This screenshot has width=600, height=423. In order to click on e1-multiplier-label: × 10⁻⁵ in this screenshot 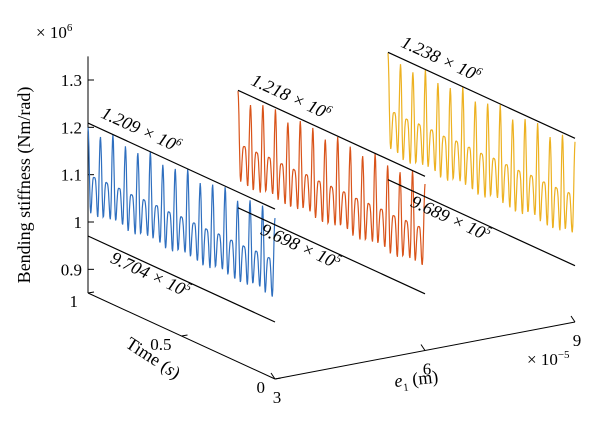, I will do `click(548, 359)`.